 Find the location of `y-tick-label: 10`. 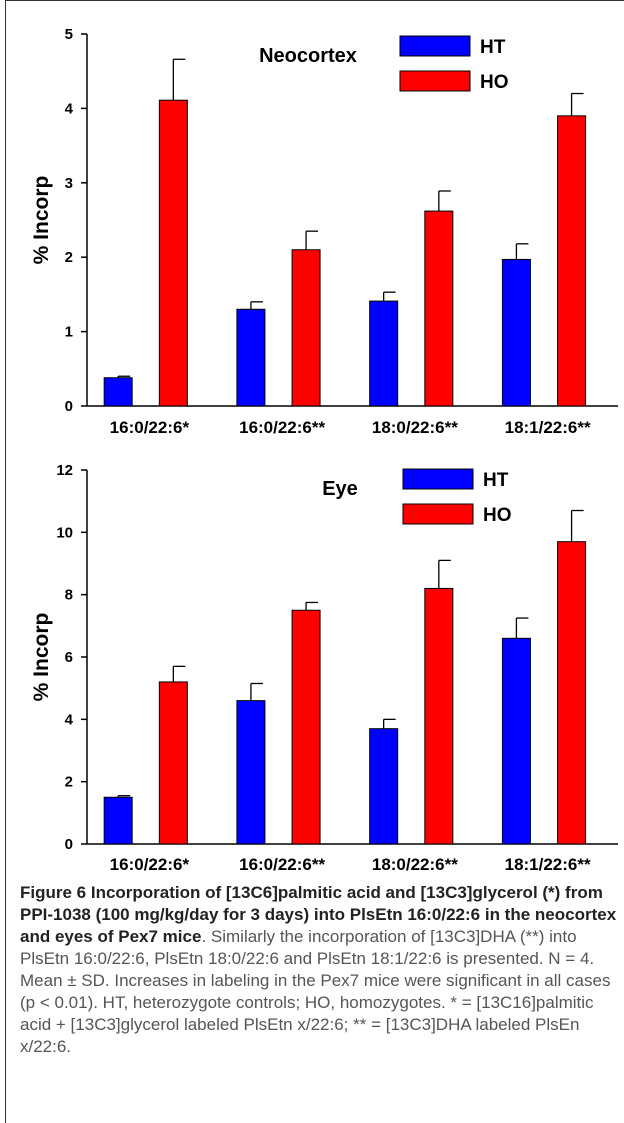

y-tick-label: 10 is located at coordinates (64, 532).